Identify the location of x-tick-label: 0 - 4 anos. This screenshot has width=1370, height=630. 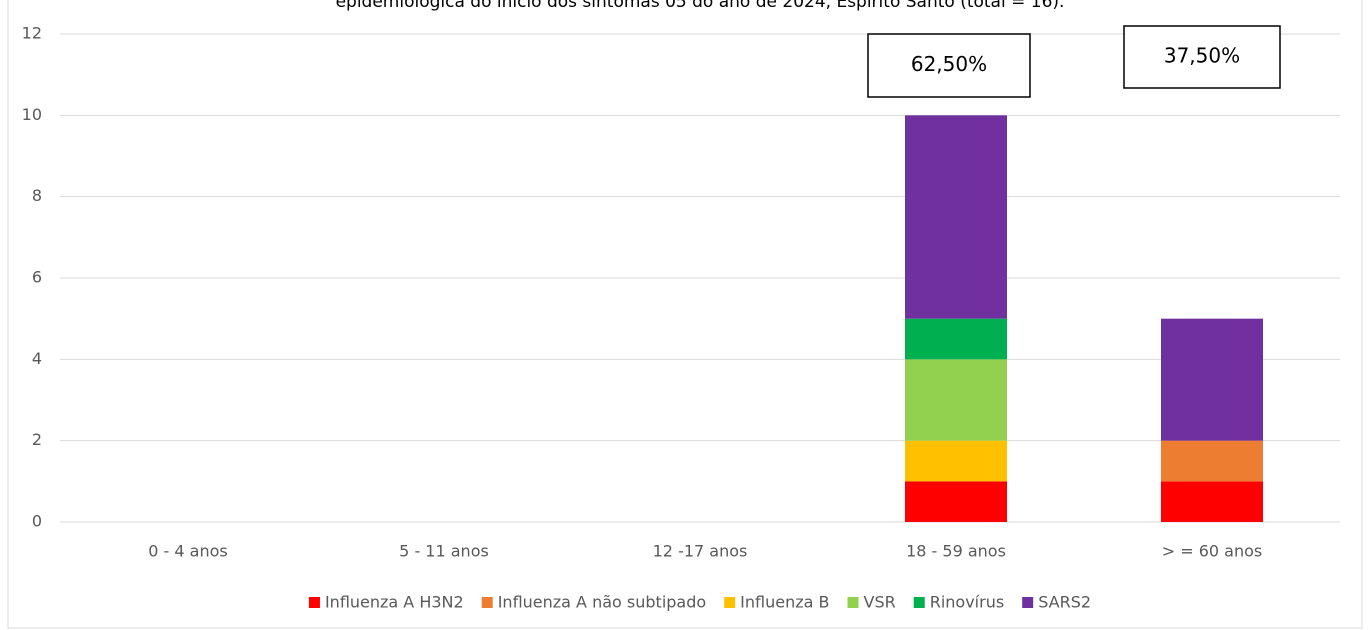
(187, 551).